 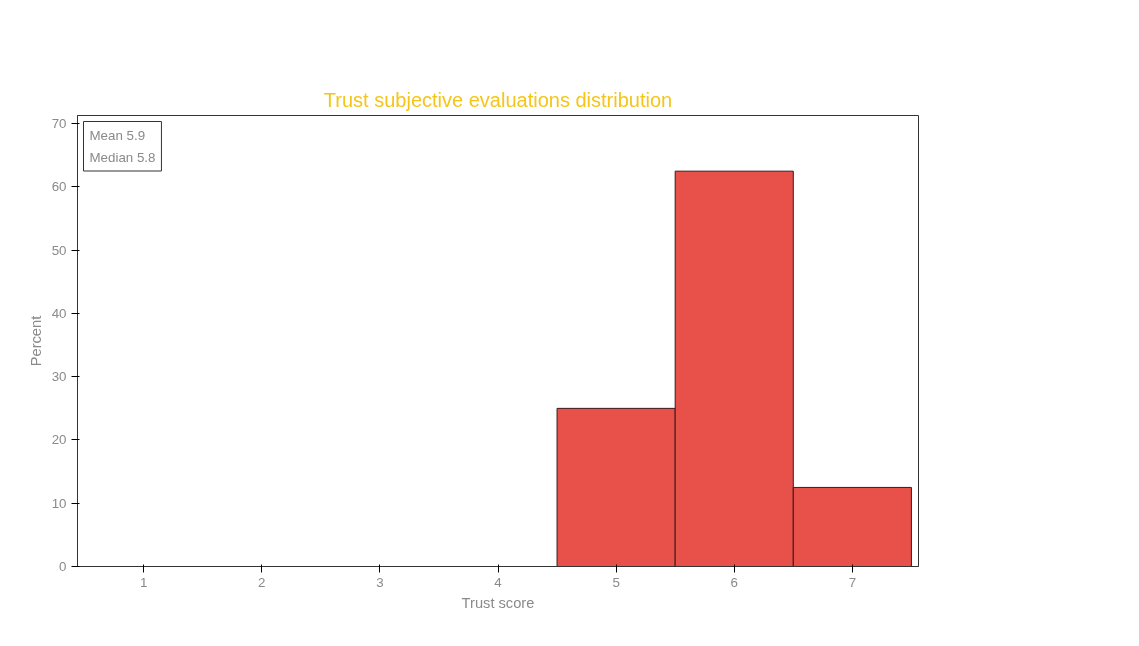 I want to click on annotation: Median 5.8, so click(x=122, y=157).